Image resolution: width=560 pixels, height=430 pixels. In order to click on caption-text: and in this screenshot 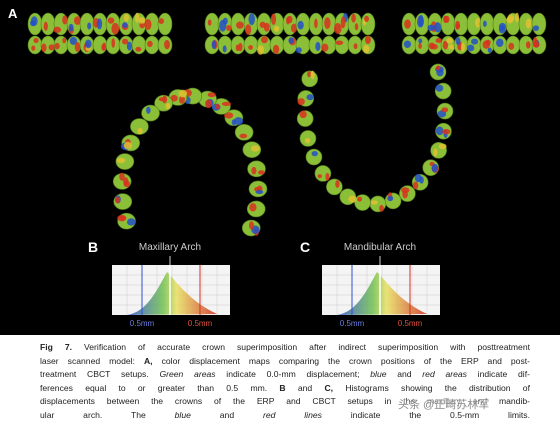, I will do `click(305, 387)`.